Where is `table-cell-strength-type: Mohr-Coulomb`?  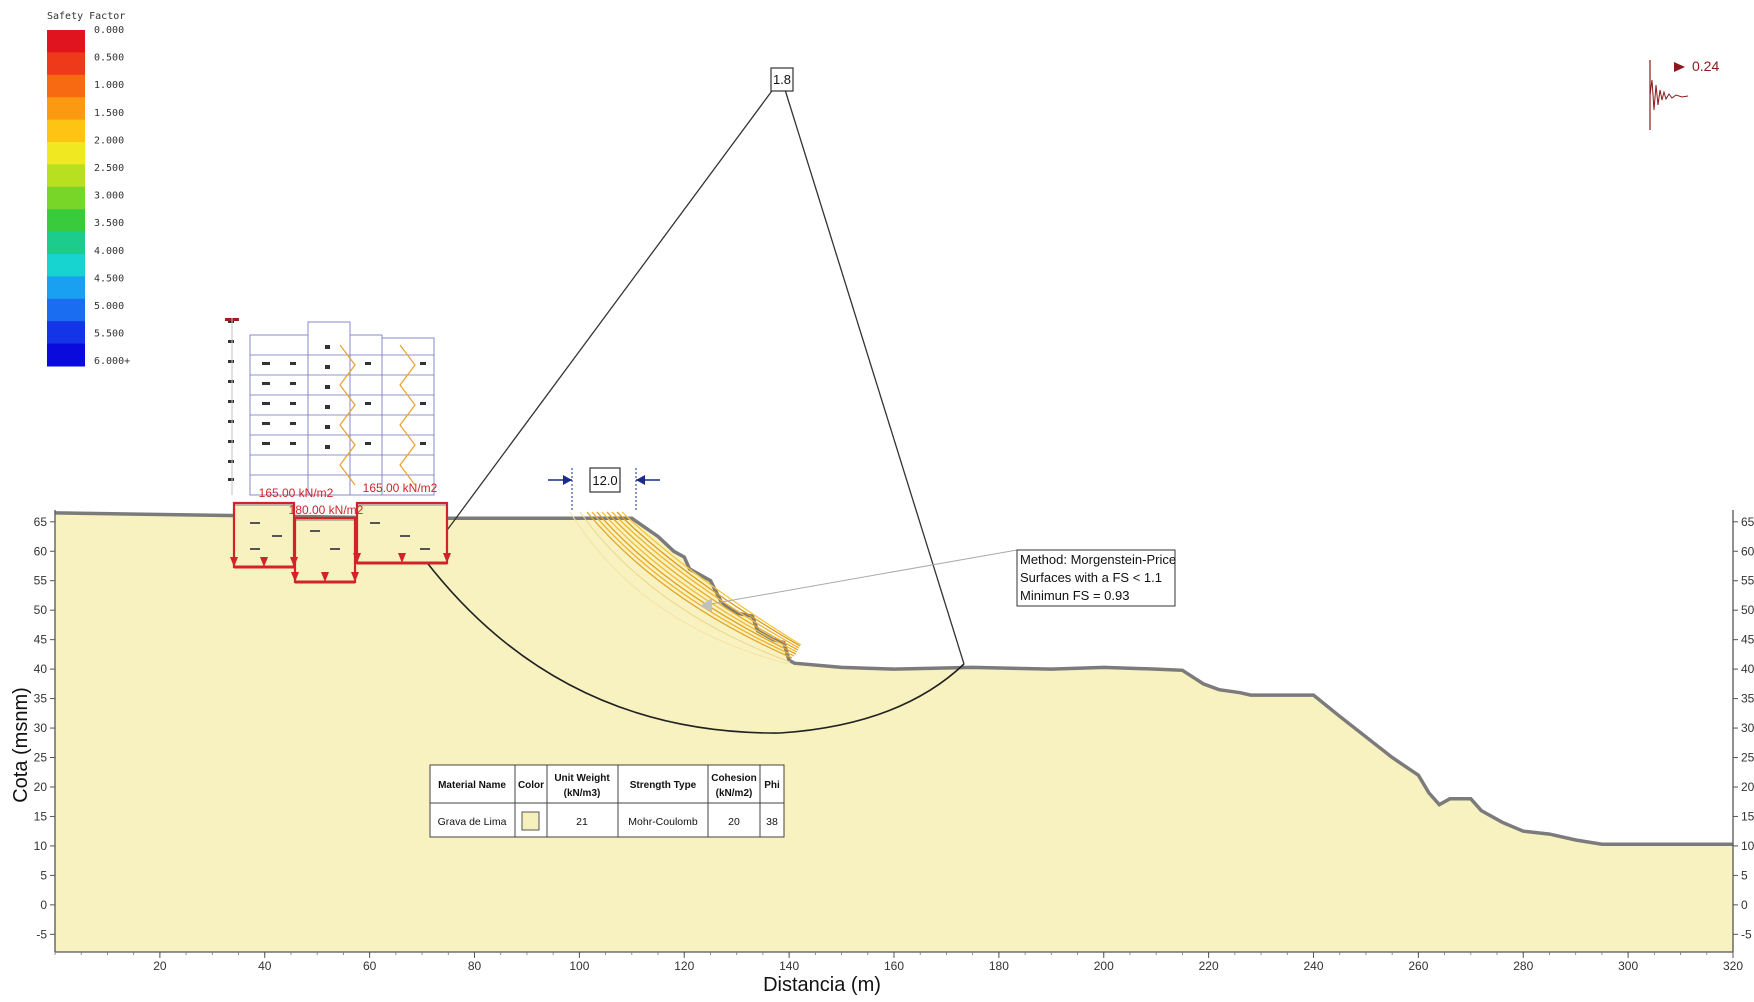 table-cell-strength-type: Mohr-Coulomb is located at coordinates (663, 822).